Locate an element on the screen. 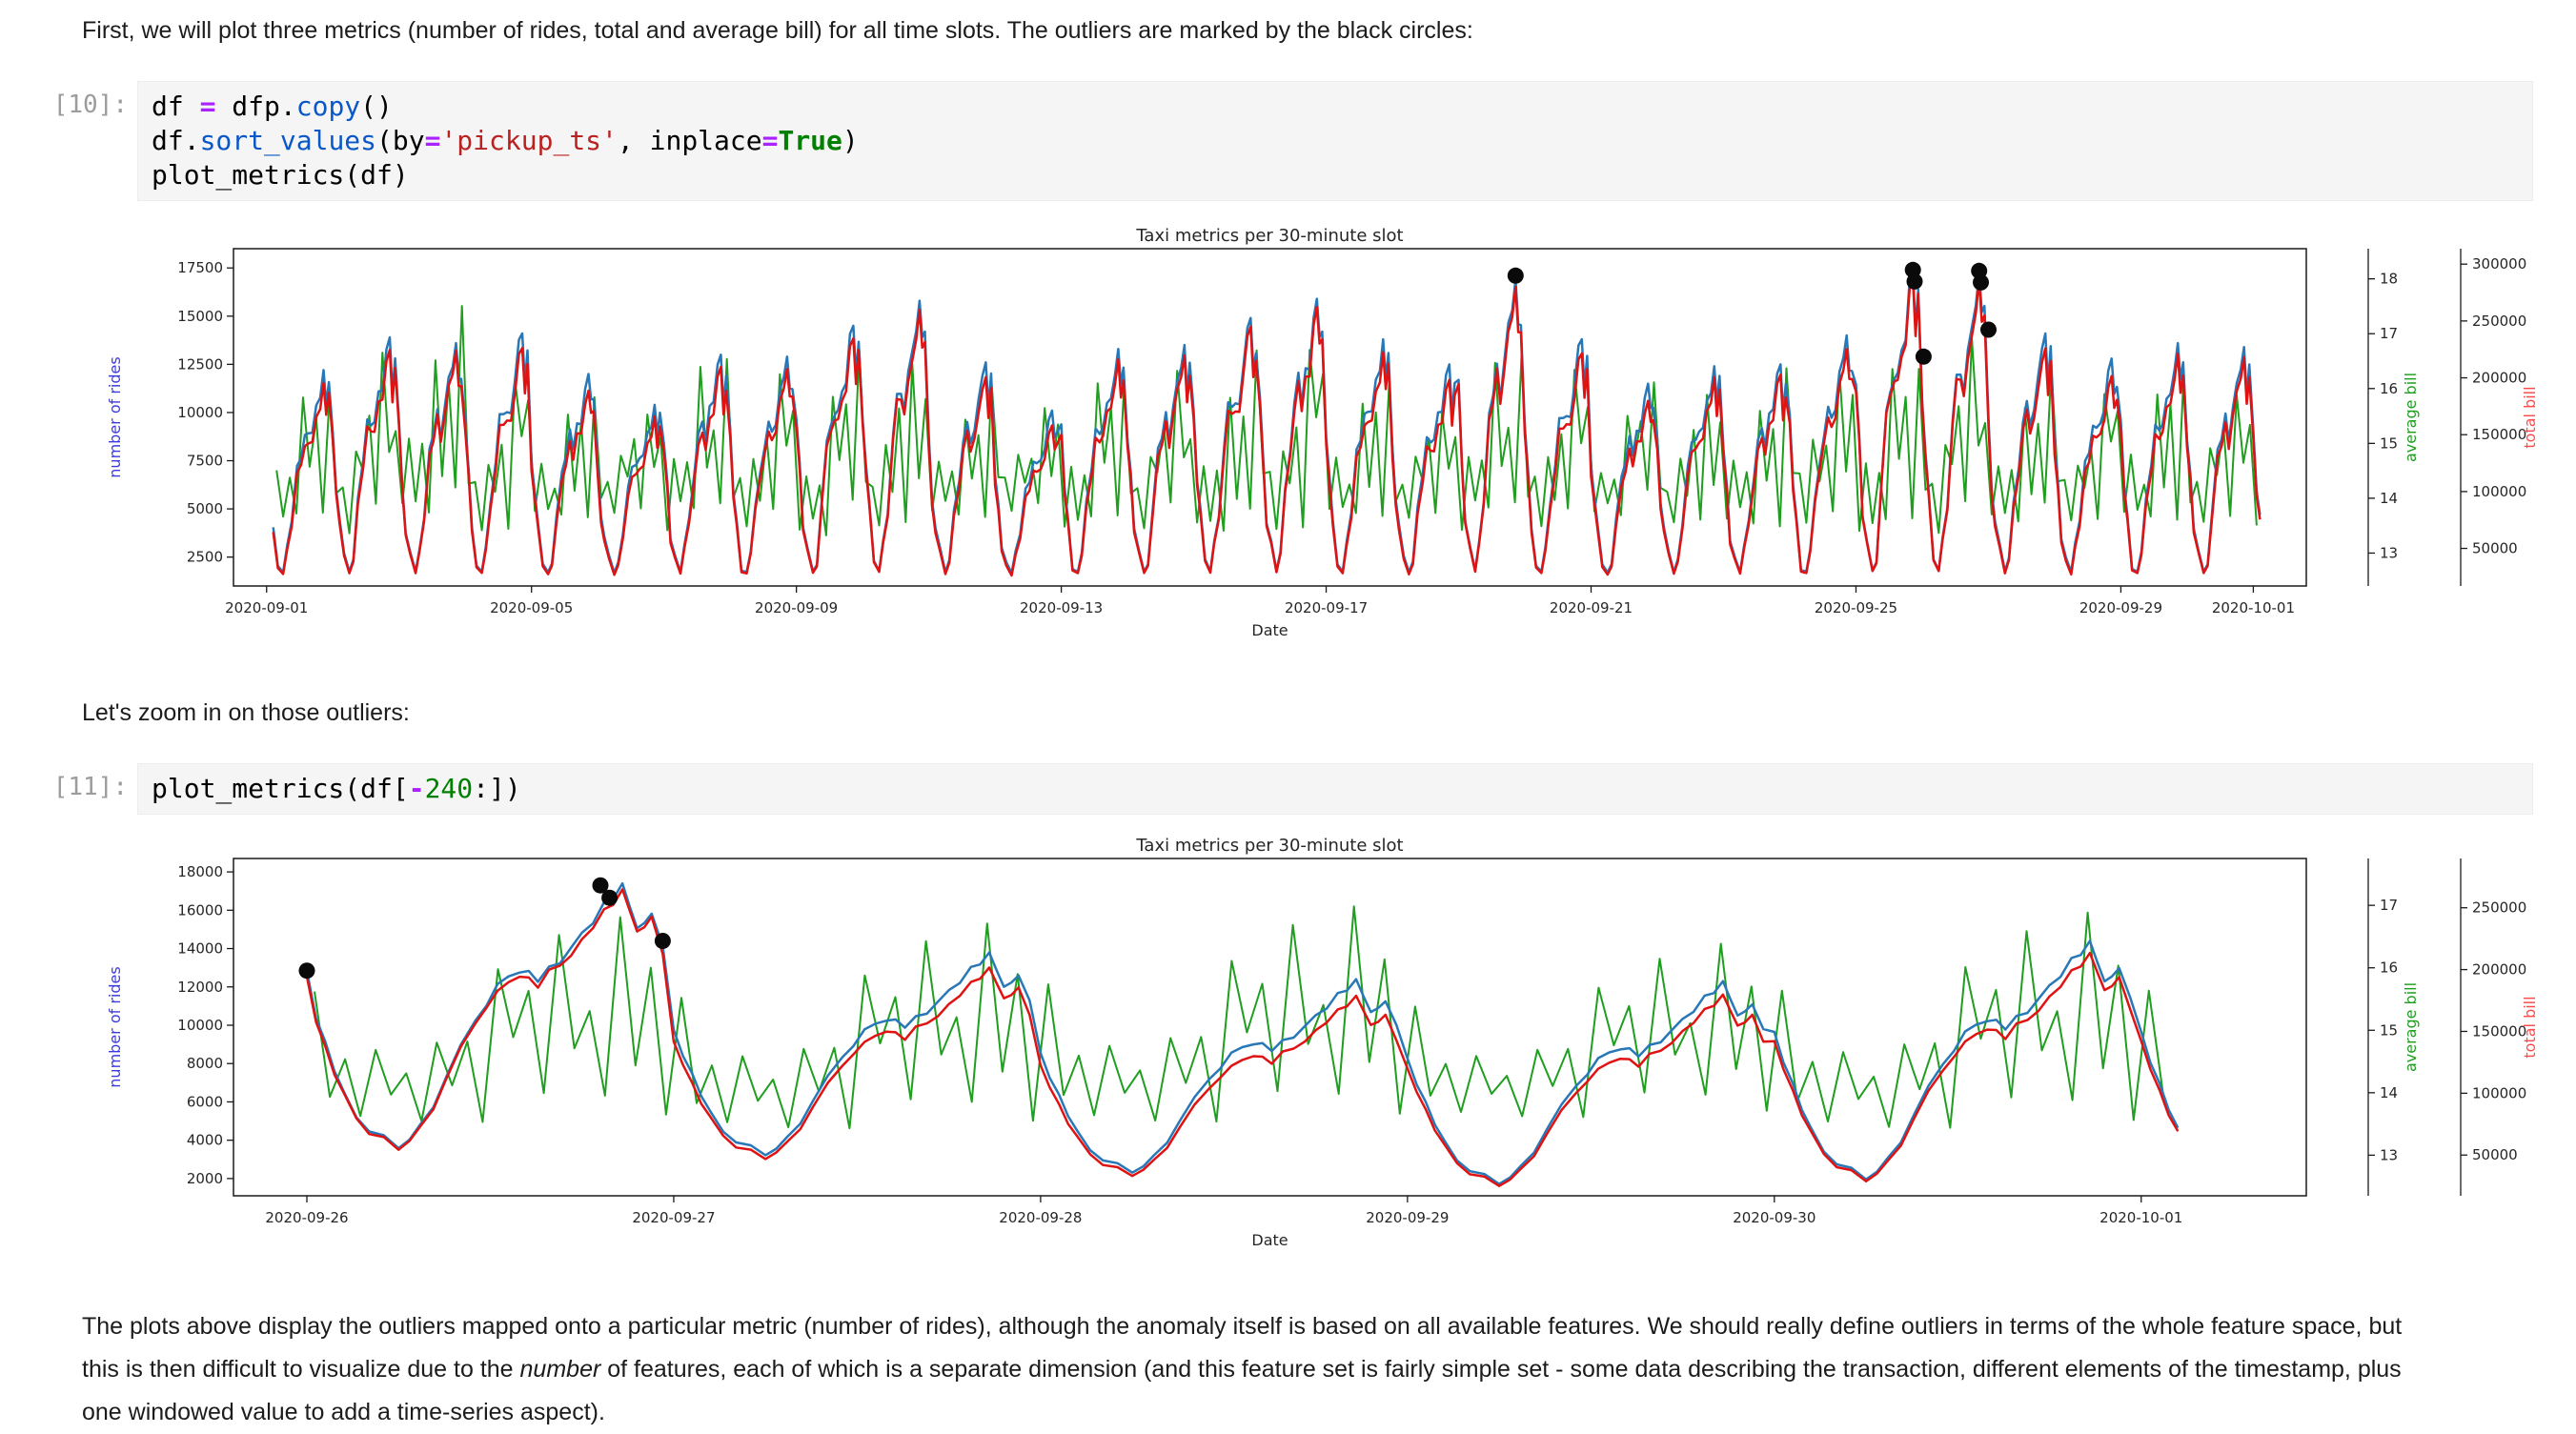  svg-text: 14000 is located at coordinates (200, 949).